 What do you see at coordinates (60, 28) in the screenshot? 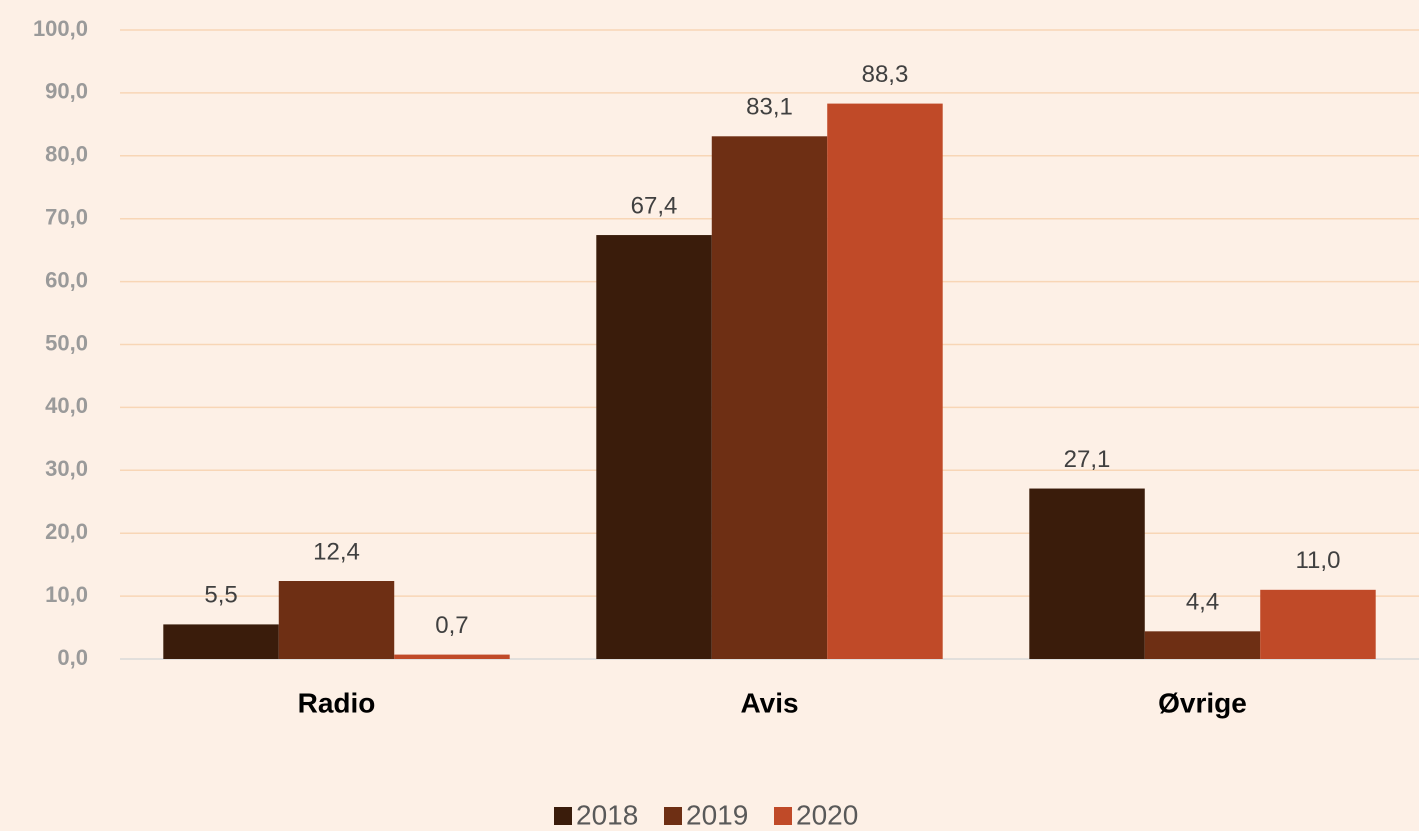
I see `y-tick-label: 100,0` at bounding box center [60, 28].